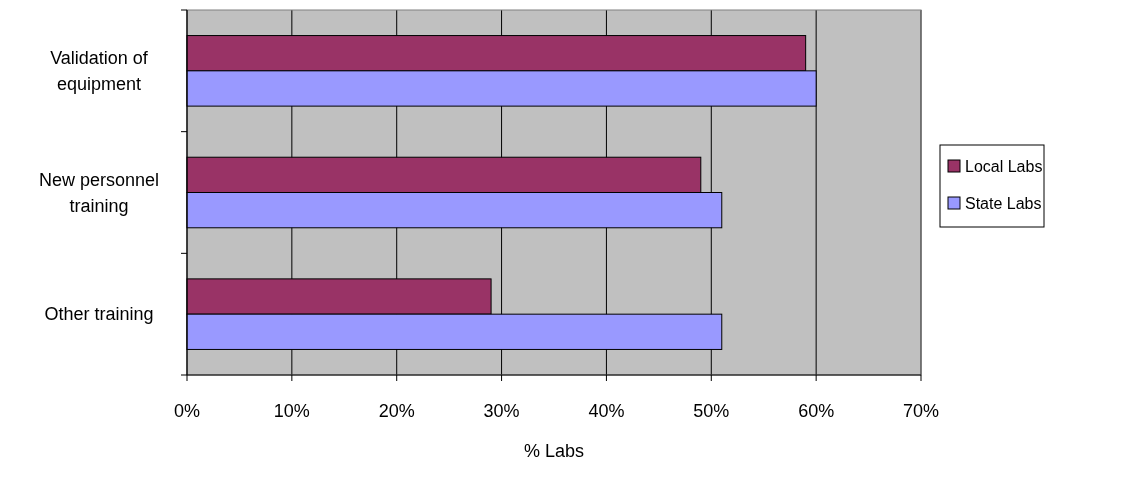 The height and width of the screenshot is (486, 1130). I want to click on x-axis-title: % Labs, so click(554, 451).